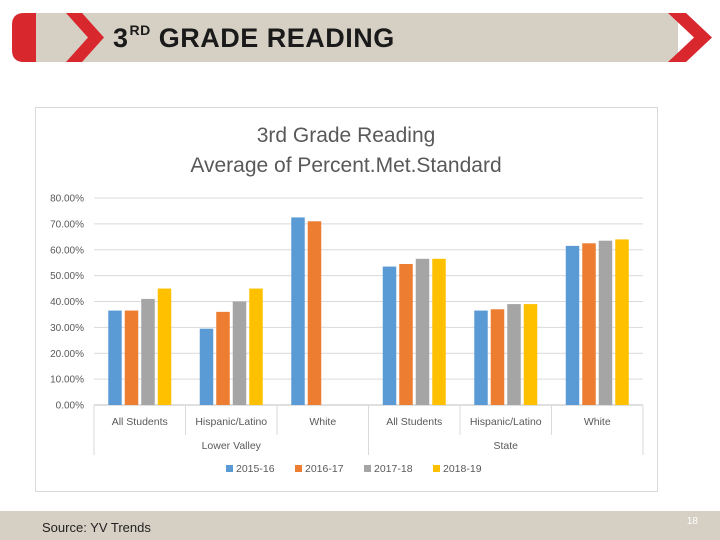 The height and width of the screenshot is (540, 720). Describe the element at coordinates (67, 276) in the screenshot. I see `y-tick-label: 50.00%` at that location.